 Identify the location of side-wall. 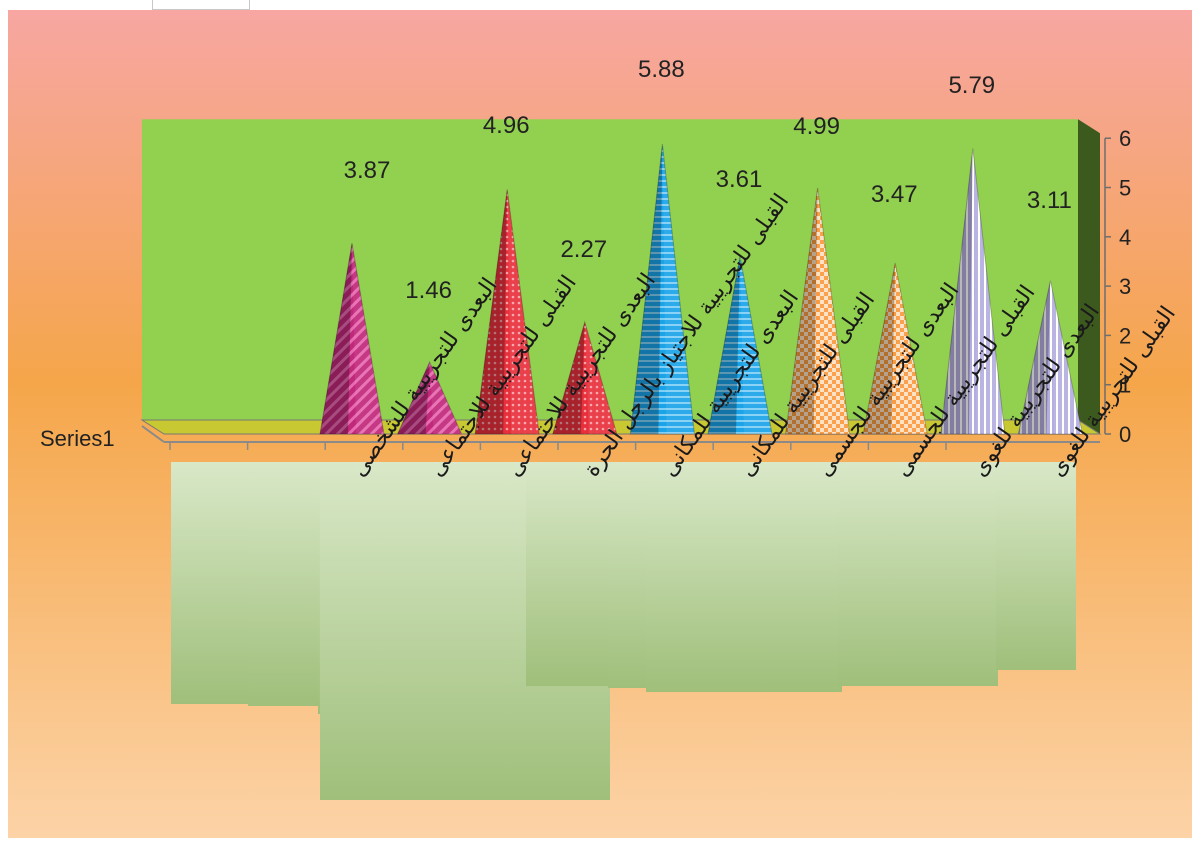
(1089, 276).